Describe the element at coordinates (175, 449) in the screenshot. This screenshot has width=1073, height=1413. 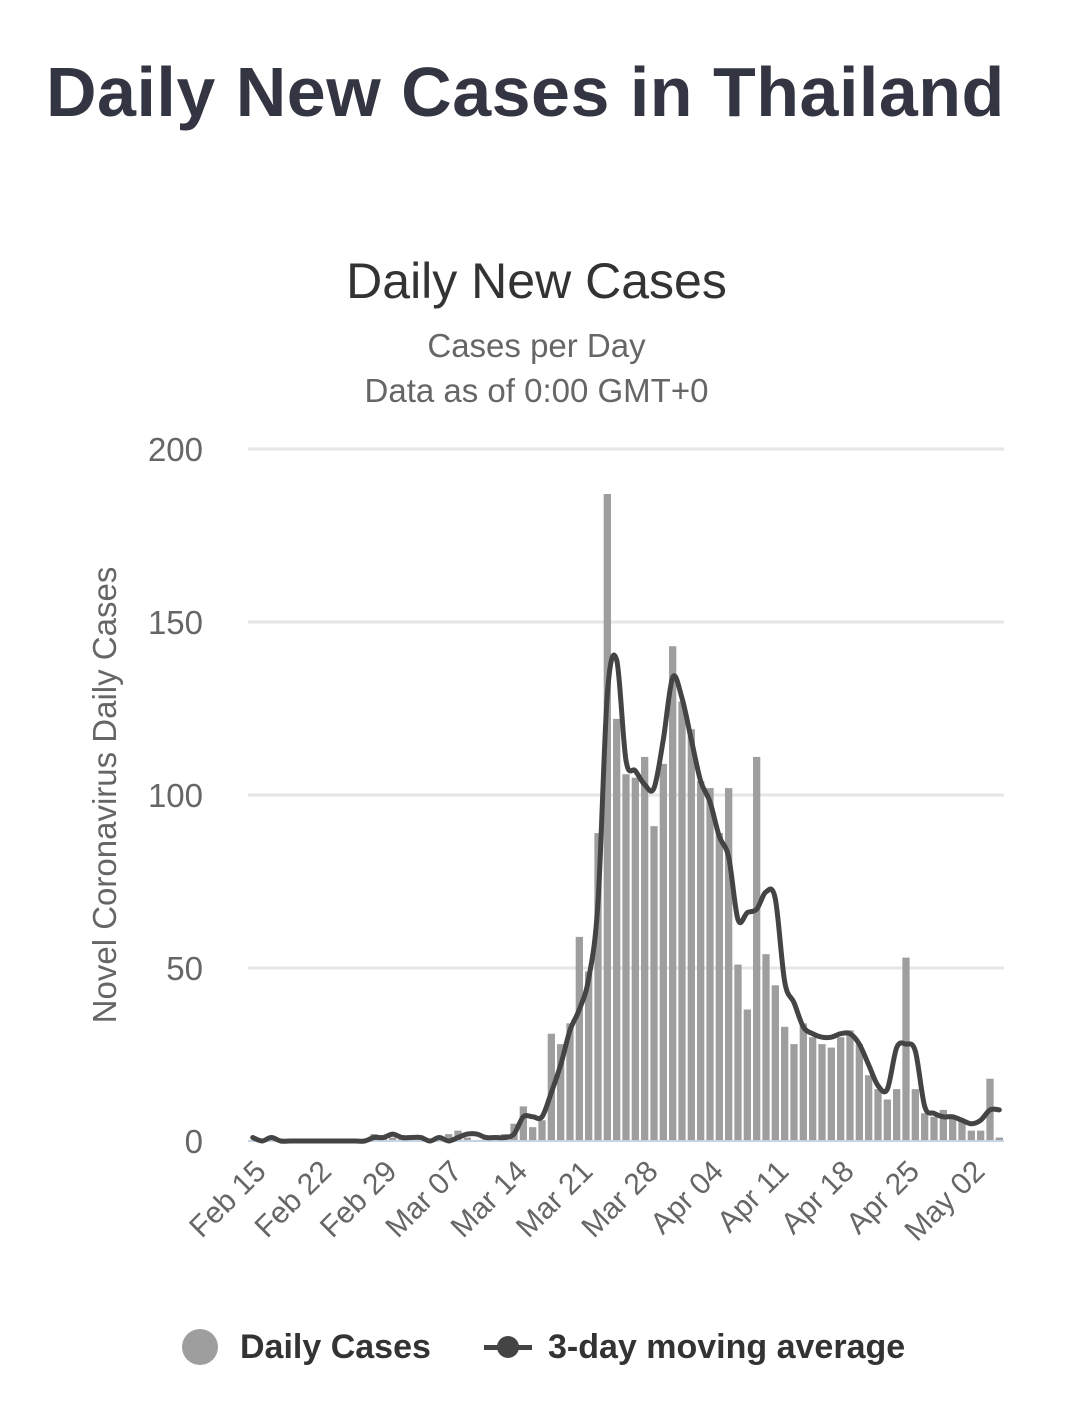
I see `y-tick-label-200: 200` at that location.